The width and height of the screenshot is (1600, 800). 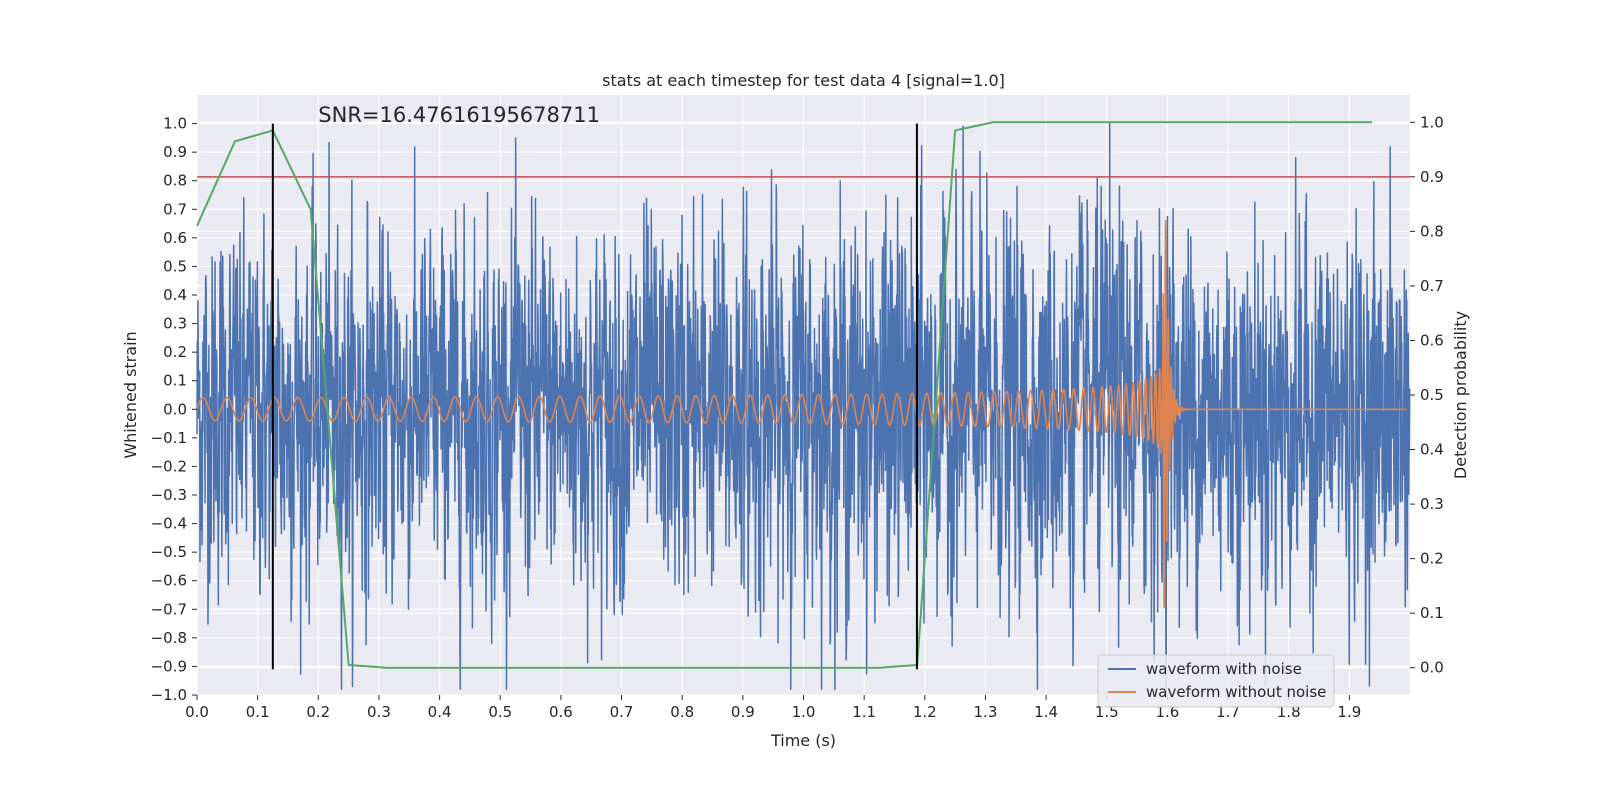 What do you see at coordinates (175, 295) in the screenshot?
I see `y-left-tick-label: 0.4` at bounding box center [175, 295].